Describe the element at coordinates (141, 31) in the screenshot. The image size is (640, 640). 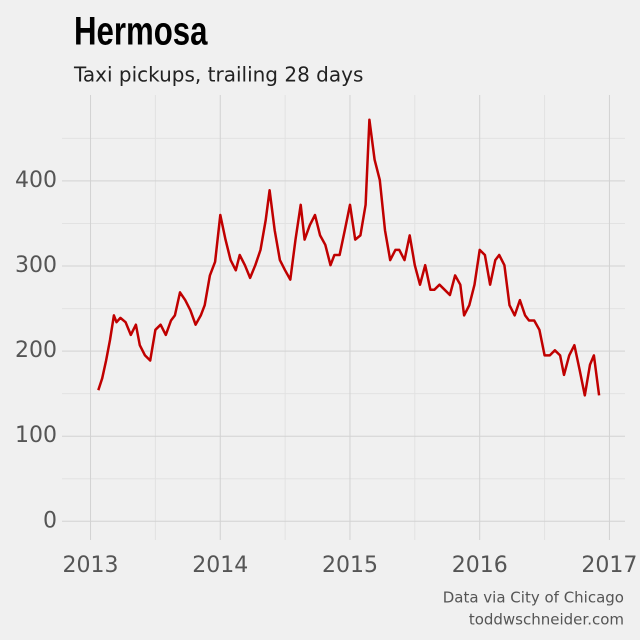
I see `chart-title: Hermosa` at that location.